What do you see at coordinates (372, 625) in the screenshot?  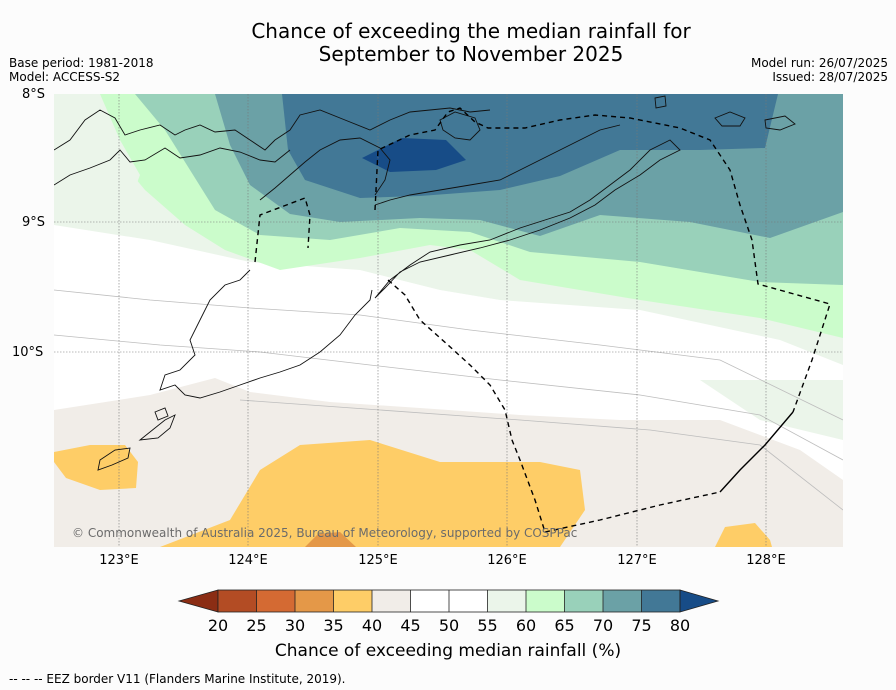 I see `colorbar-tick: 40` at bounding box center [372, 625].